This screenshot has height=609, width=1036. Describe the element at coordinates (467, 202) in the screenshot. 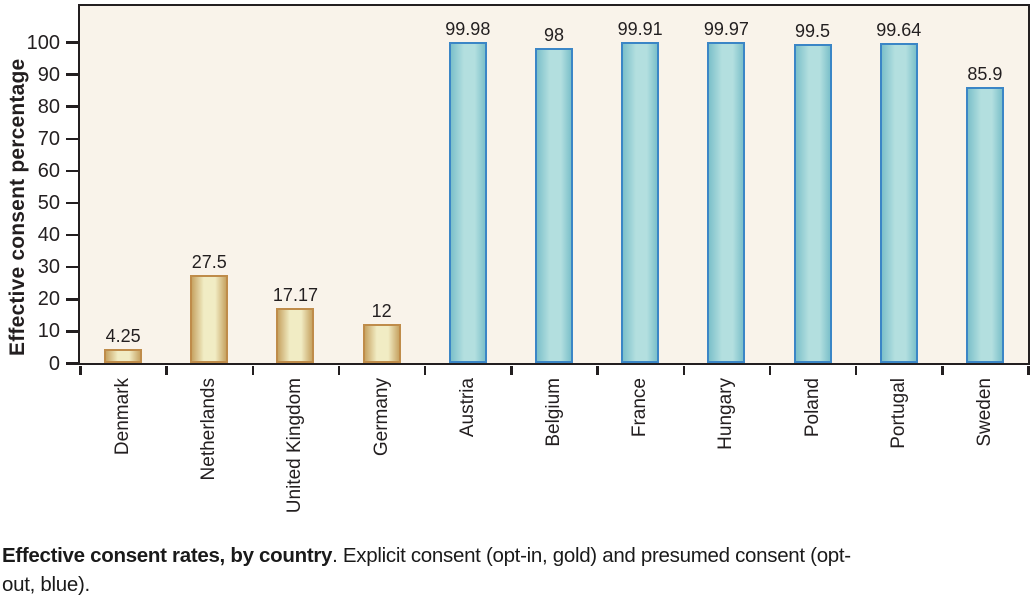

I see `bar-austria` at that location.